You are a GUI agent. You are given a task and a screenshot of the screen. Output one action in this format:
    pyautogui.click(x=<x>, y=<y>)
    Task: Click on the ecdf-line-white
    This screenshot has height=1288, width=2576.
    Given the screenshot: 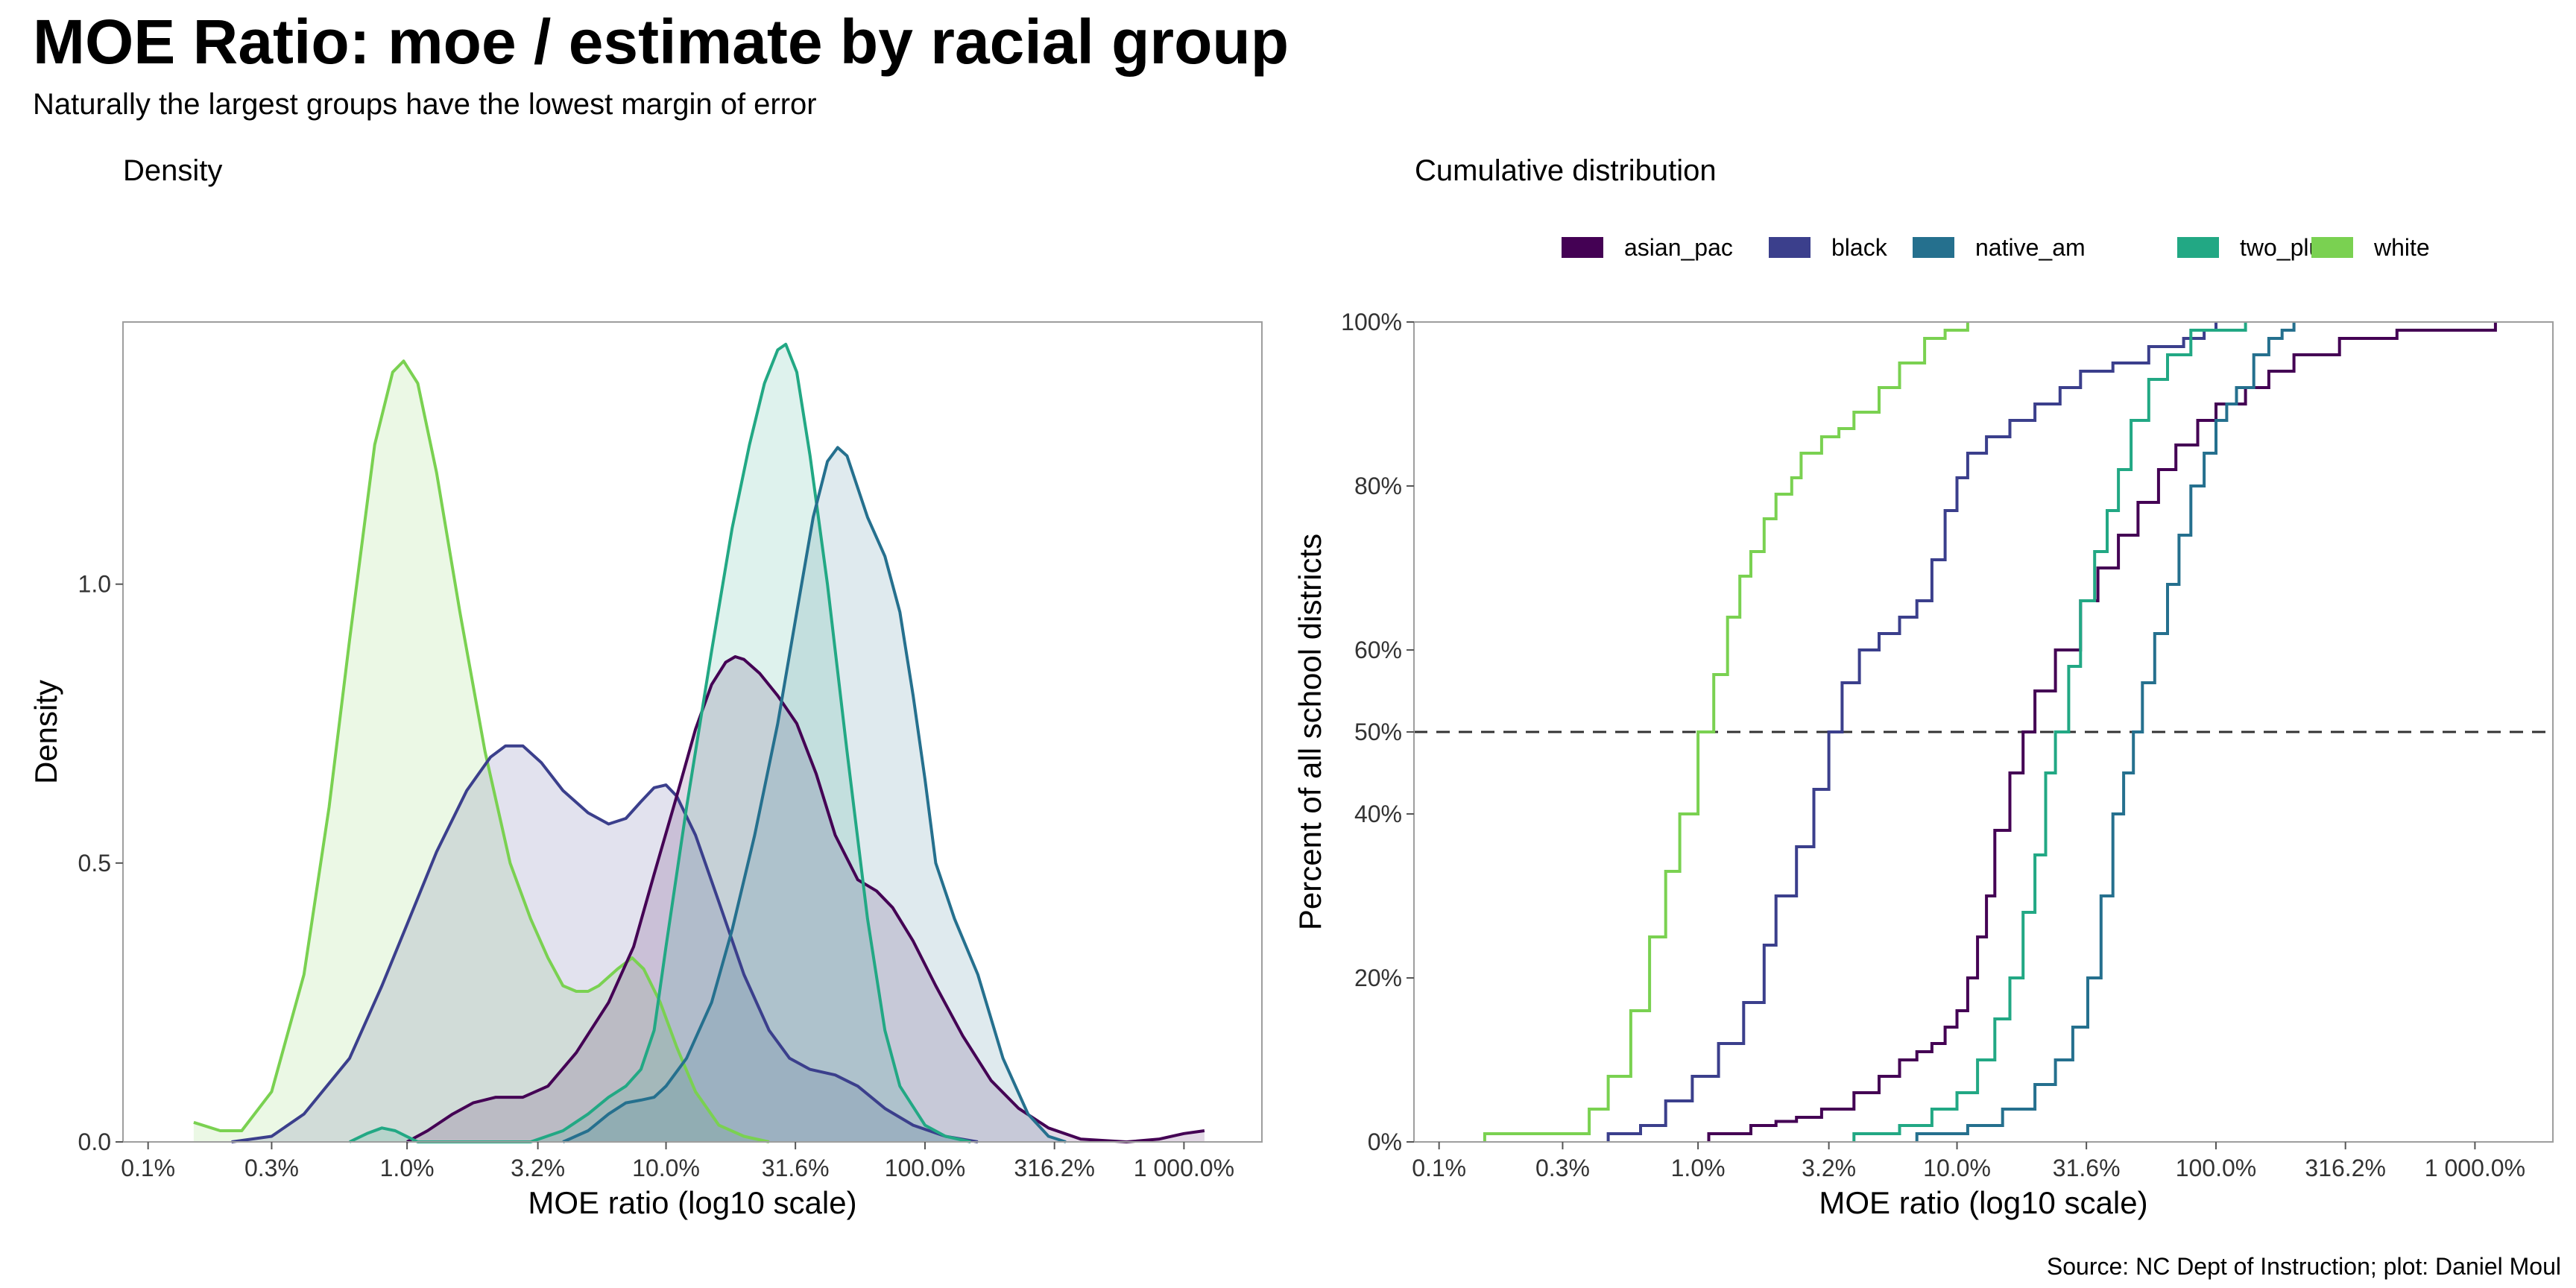 What is the action you would take?
    pyautogui.click(x=1726, y=732)
    